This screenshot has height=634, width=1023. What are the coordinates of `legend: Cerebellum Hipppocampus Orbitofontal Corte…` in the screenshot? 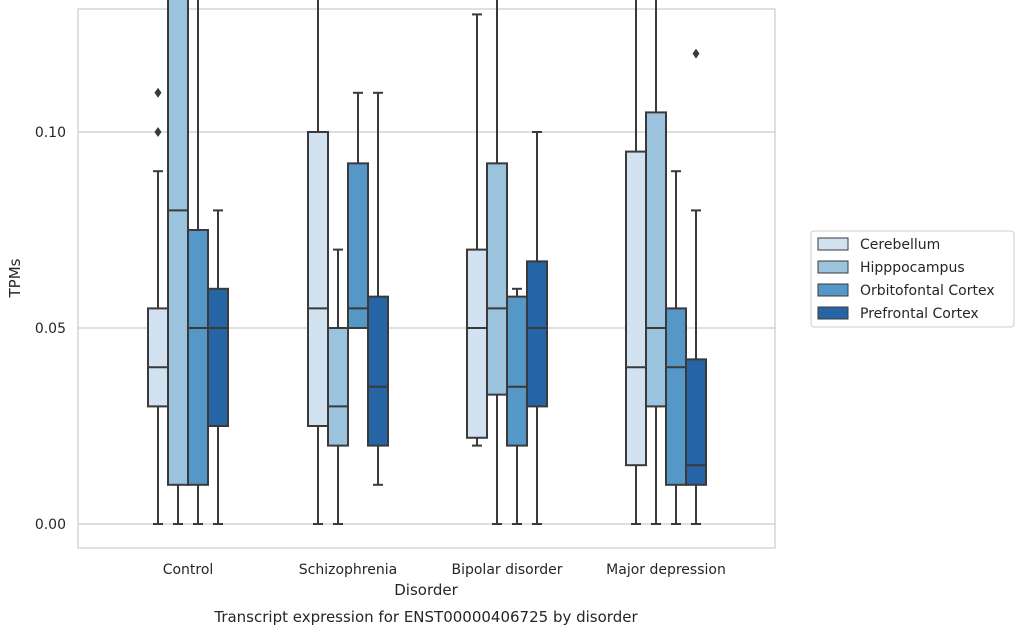 It's located at (912, 279).